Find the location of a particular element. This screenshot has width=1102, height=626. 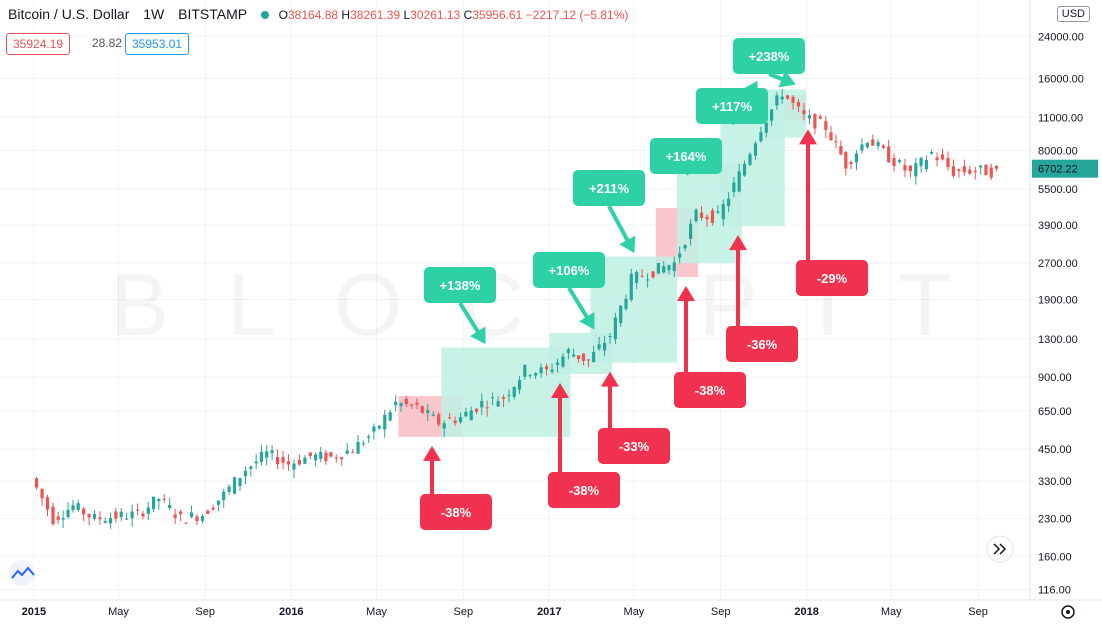

high-value: 38261.39 is located at coordinates (375, 15).